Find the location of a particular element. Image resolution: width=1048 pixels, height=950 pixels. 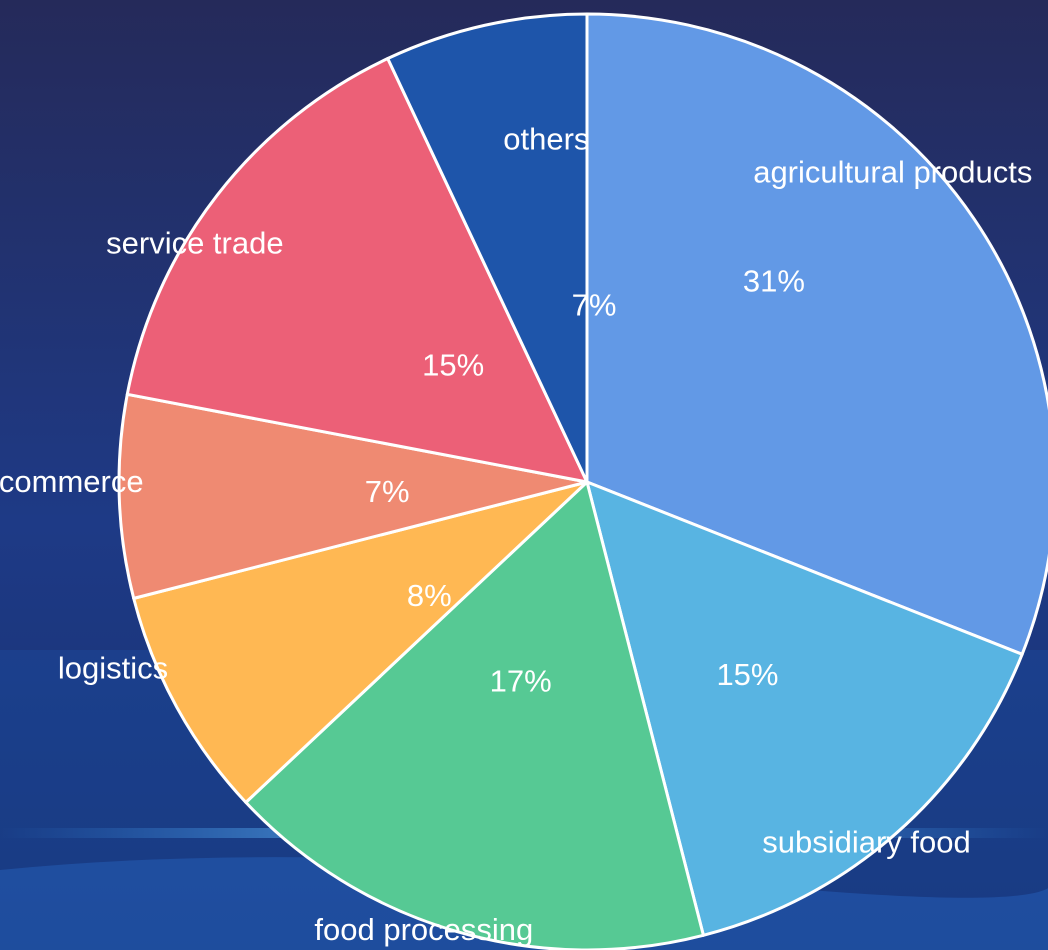

slice-label-subsidiary-food: subsidiary food is located at coordinates (866, 842).